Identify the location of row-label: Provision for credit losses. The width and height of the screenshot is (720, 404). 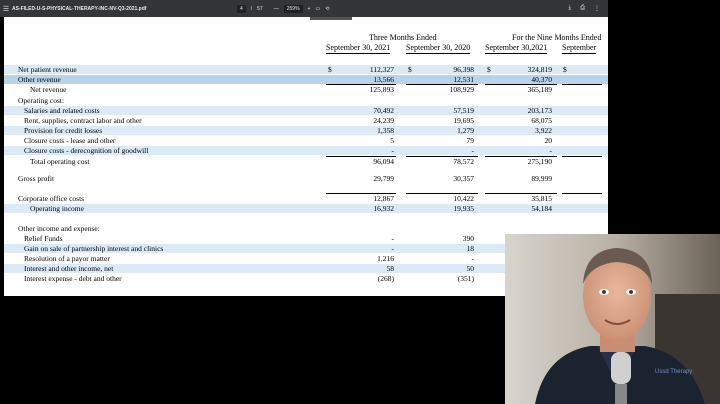
(63, 130).